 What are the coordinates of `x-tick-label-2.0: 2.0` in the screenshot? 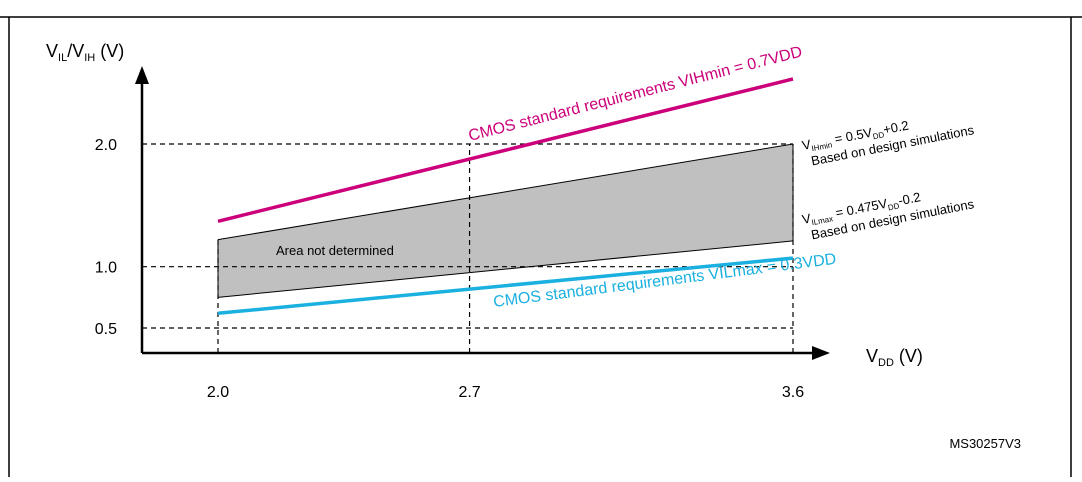 It's located at (218, 392).